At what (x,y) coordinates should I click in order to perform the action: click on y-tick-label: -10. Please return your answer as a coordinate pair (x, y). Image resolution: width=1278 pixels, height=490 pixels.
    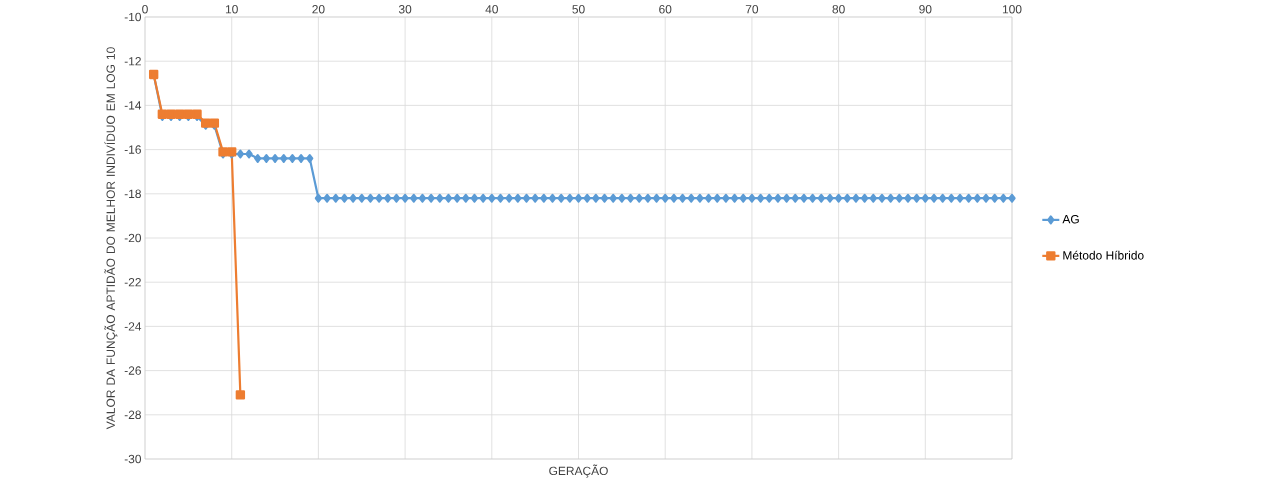
    Looking at the image, I should click on (133, 17).